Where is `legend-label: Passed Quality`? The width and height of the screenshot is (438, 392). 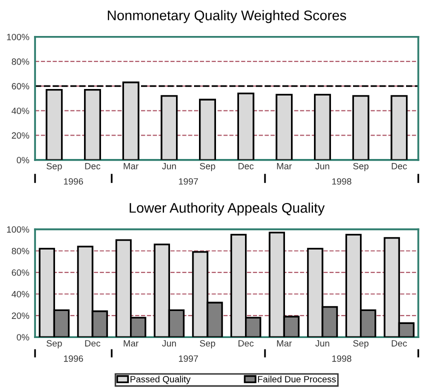
legend-label: Passed Quality is located at coordinates (160, 380).